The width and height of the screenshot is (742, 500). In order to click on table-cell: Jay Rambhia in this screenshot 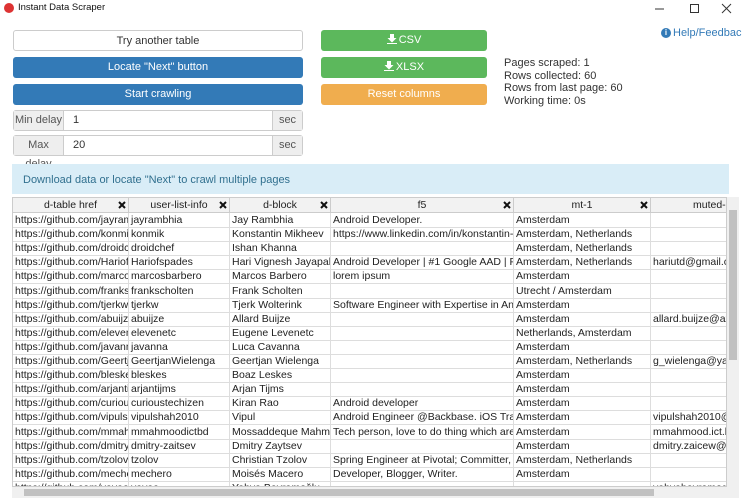, I will do `click(280, 220)`.